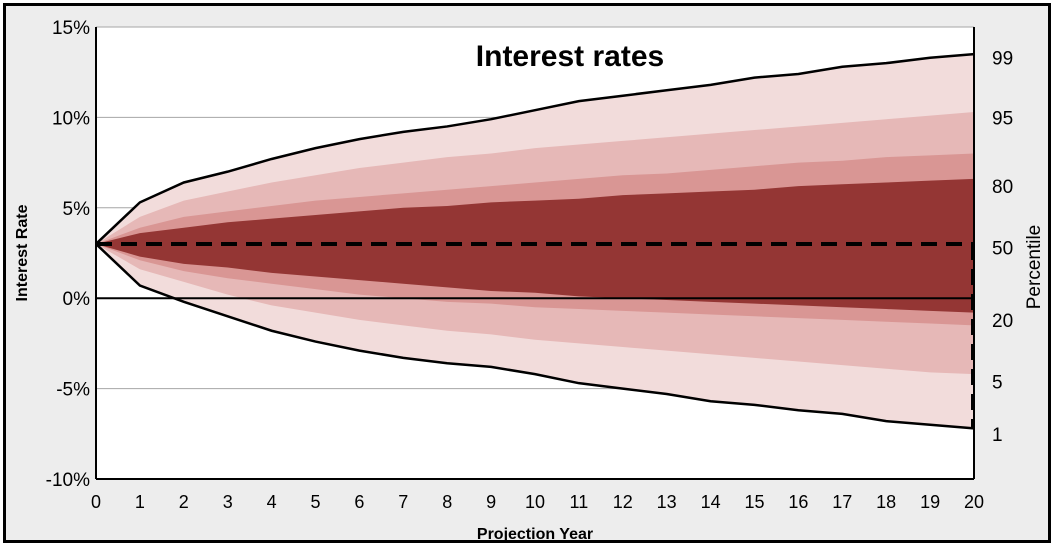  Describe the element at coordinates (842, 502) in the screenshot. I see `x-tick-label: 17` at that location.